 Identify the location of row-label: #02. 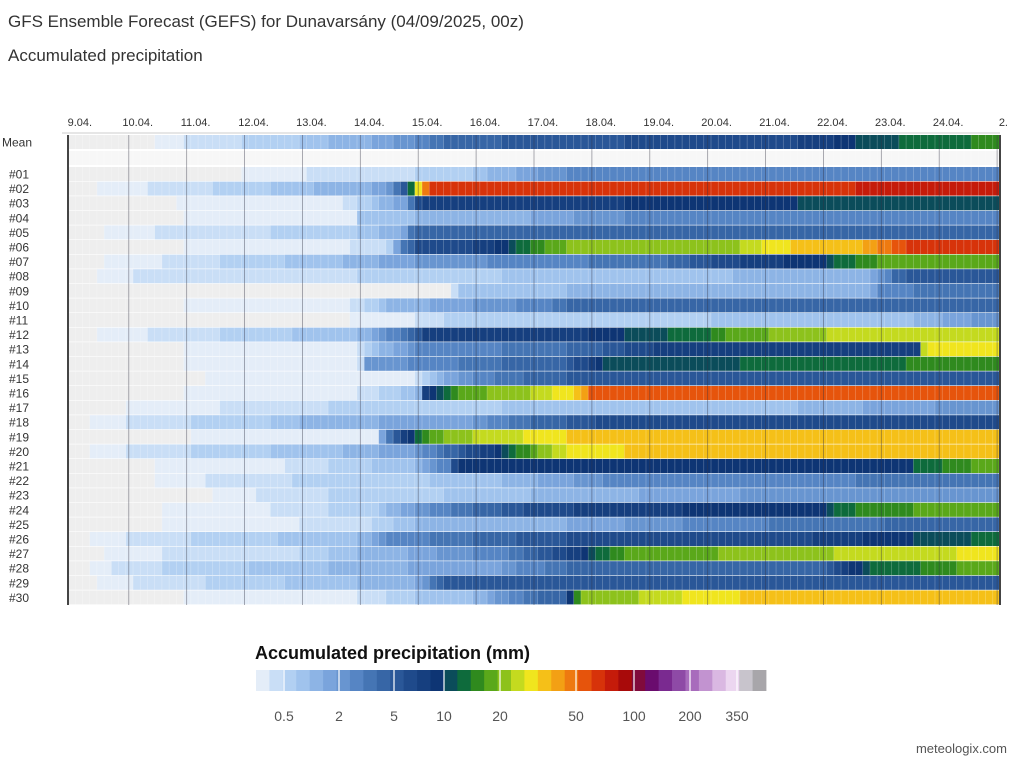
(19, 189).